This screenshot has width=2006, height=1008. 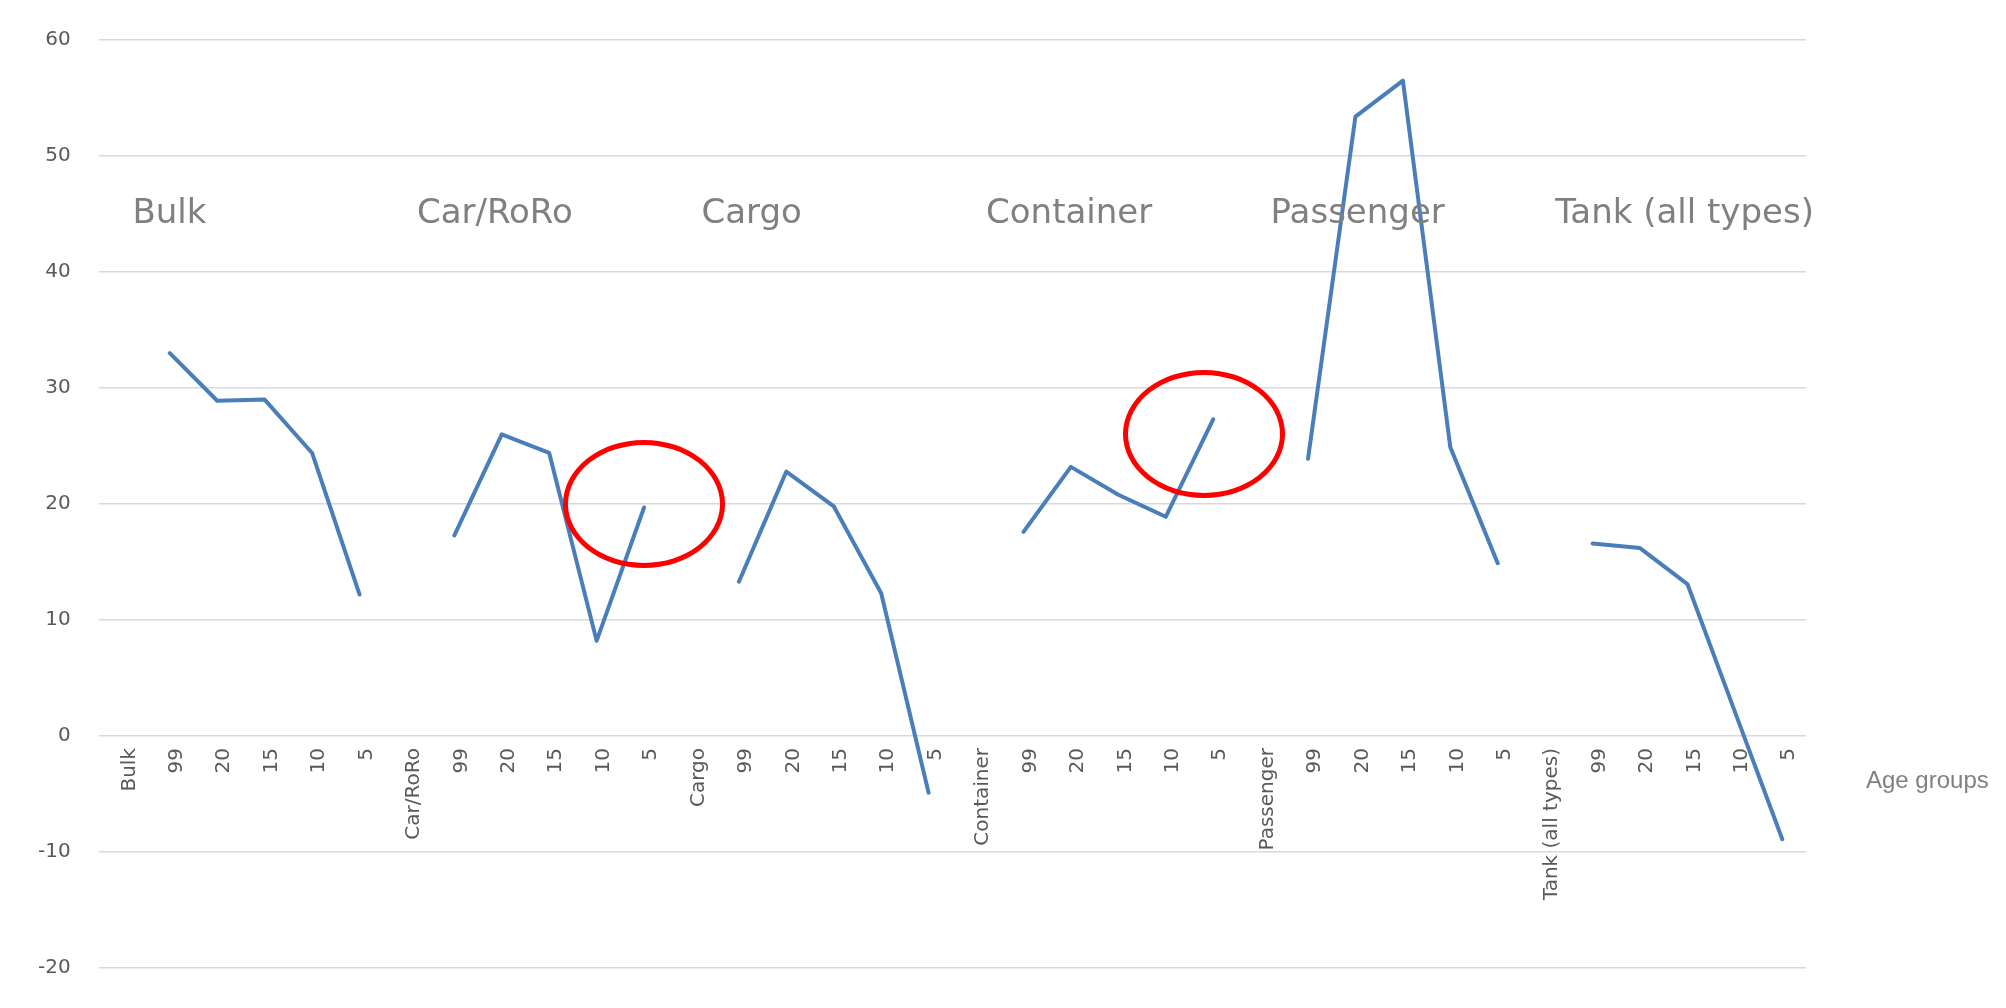 I want to click on annotation: Container, so click(x=1069, y=210).